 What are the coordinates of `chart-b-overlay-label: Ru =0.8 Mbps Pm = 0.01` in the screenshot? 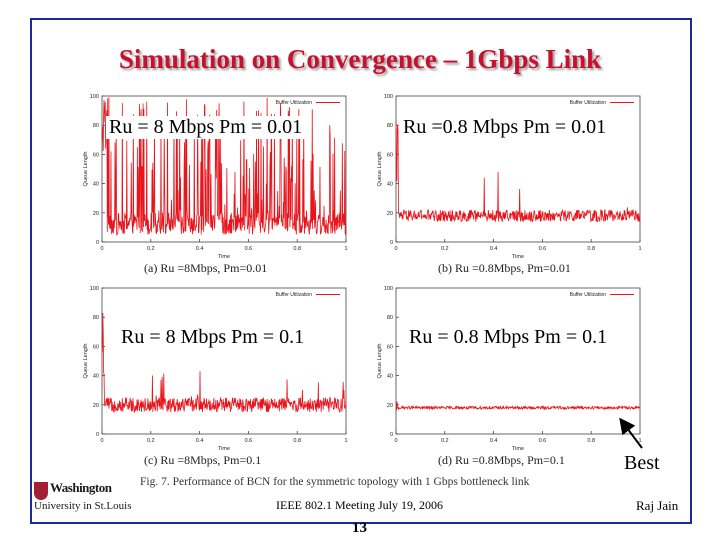 It's located at (505, 127).